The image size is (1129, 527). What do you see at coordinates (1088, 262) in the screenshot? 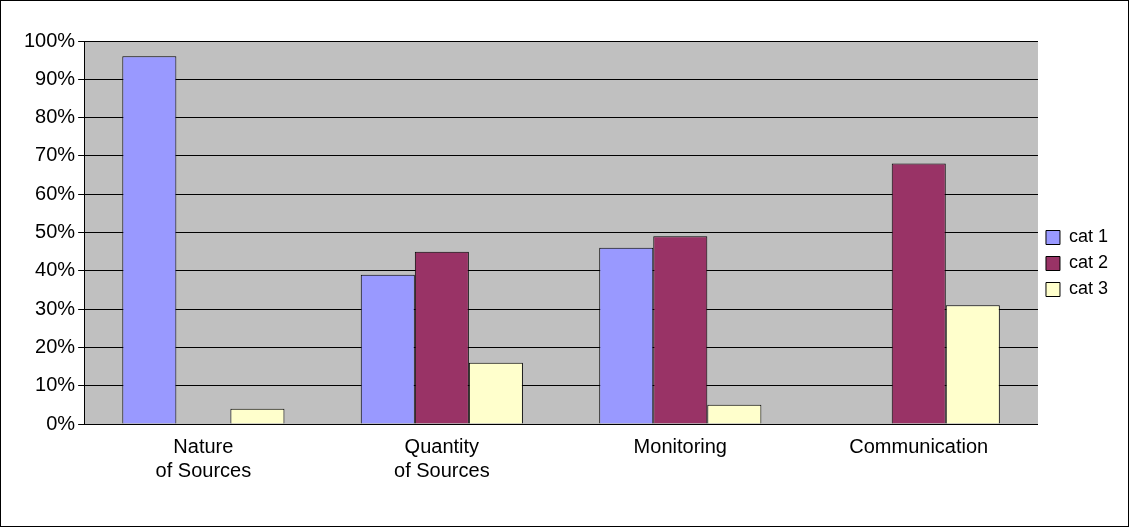
I see `legend-label: cat 2` at bounding box center [1088, 262].